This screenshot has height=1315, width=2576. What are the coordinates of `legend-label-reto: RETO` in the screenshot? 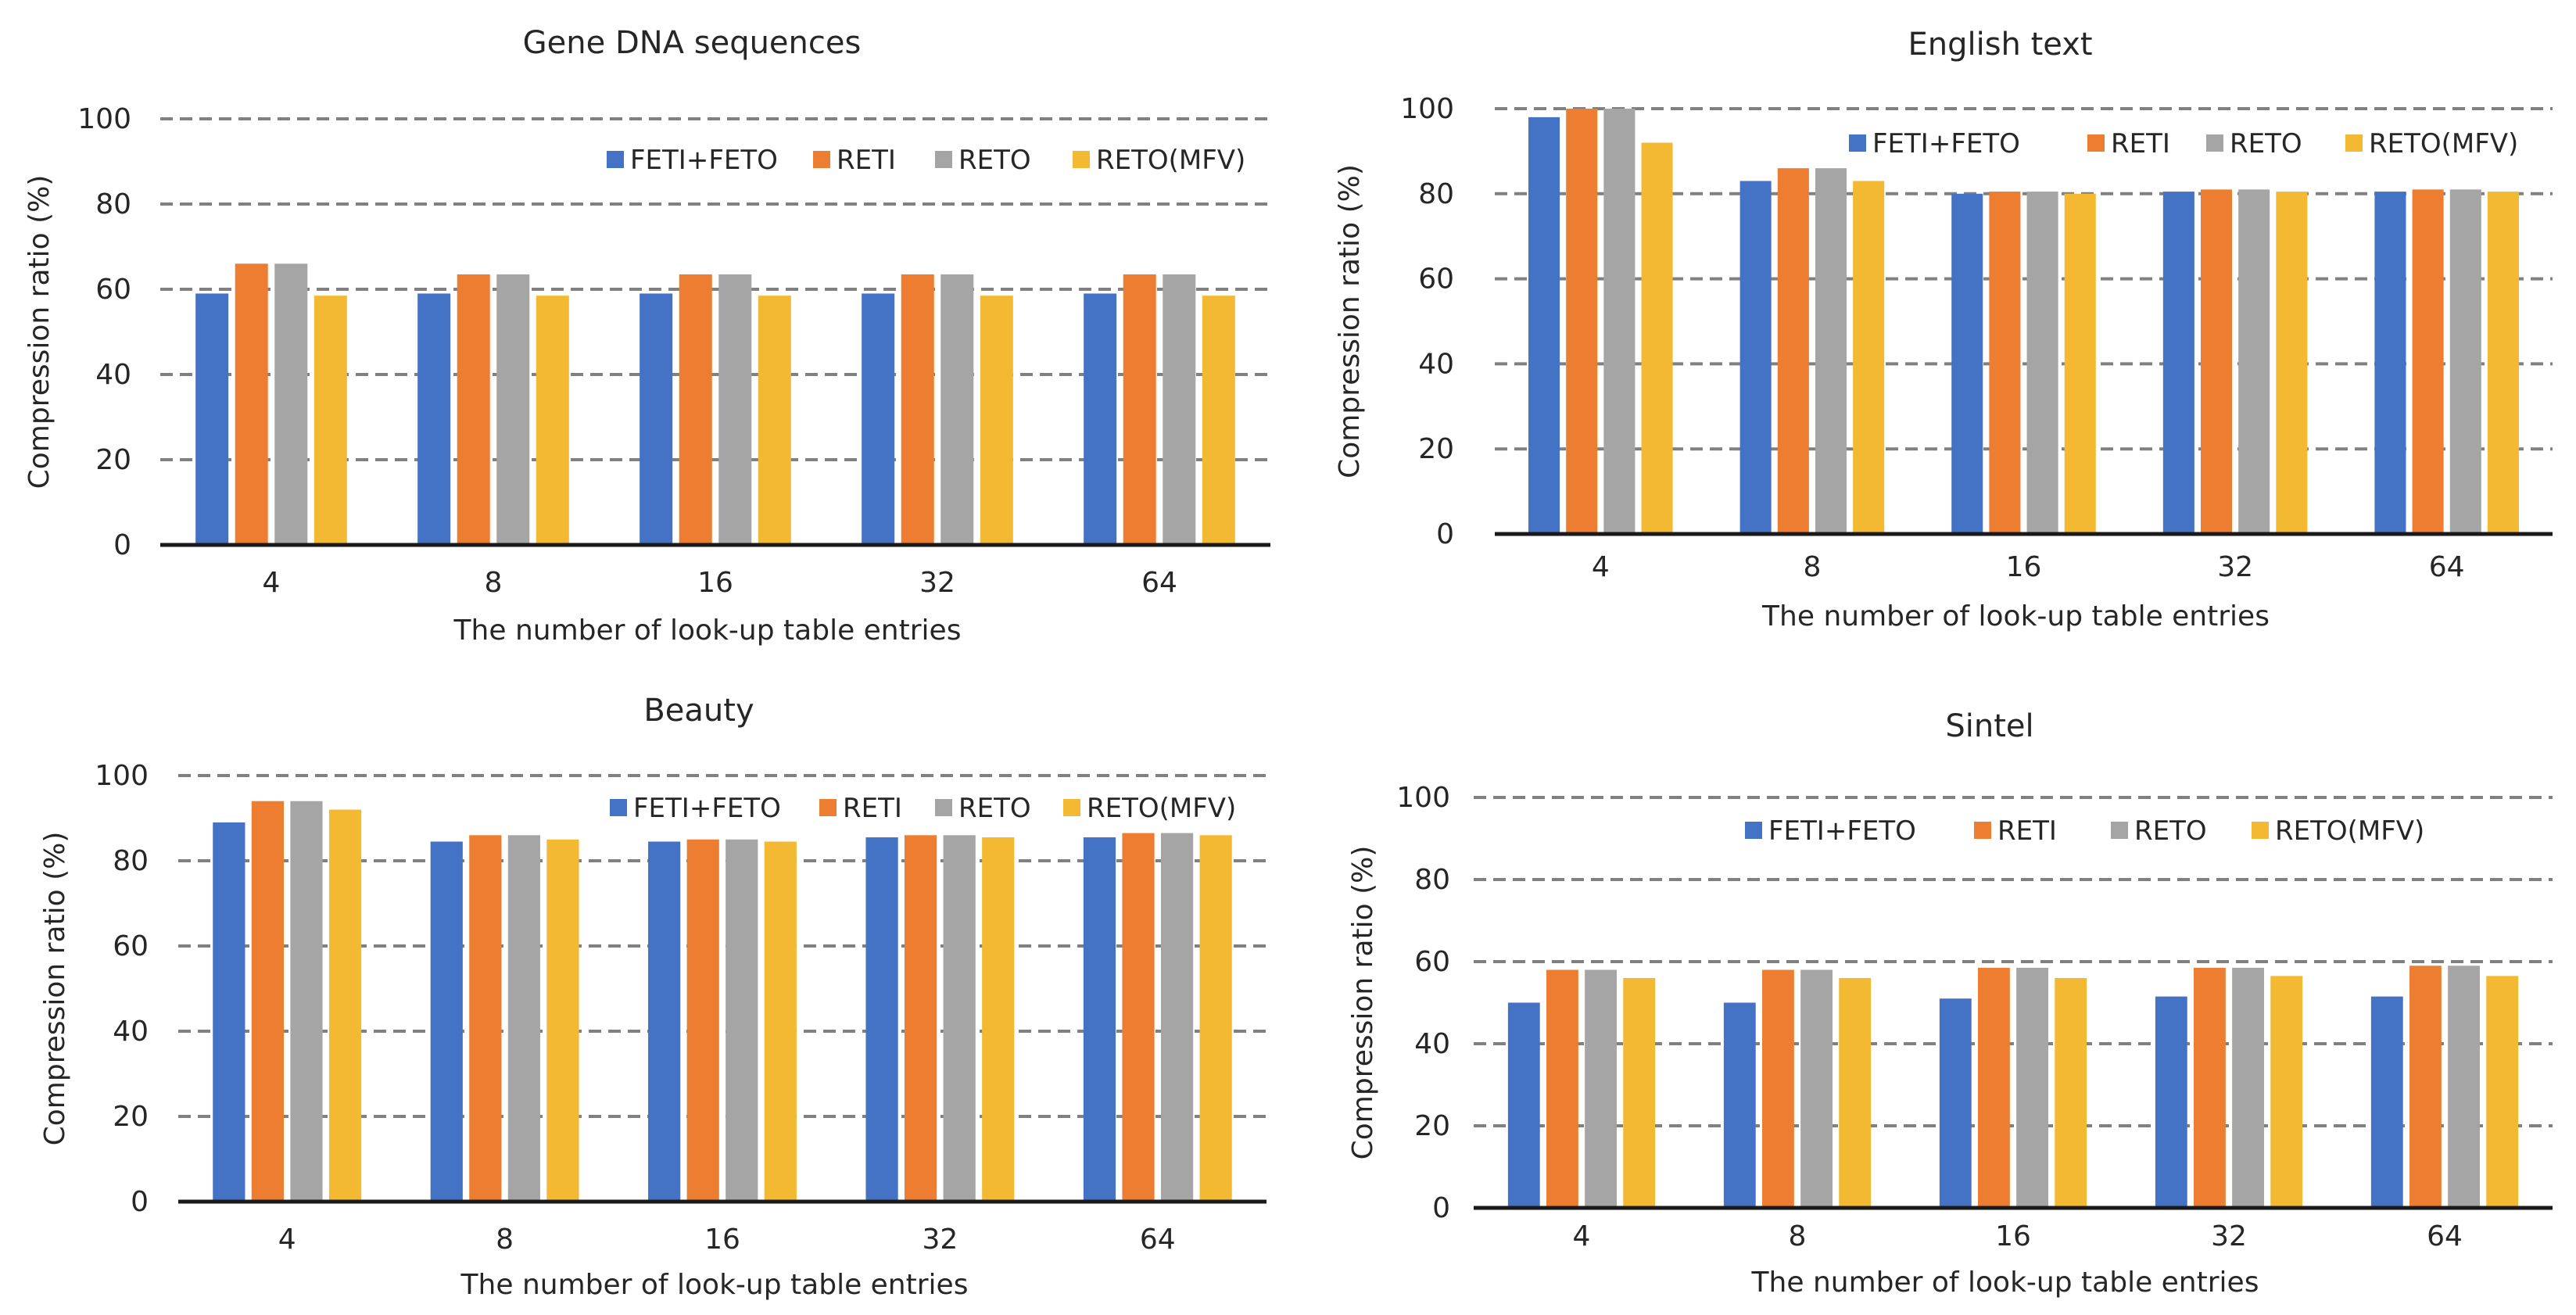 It's located at (994, 808).